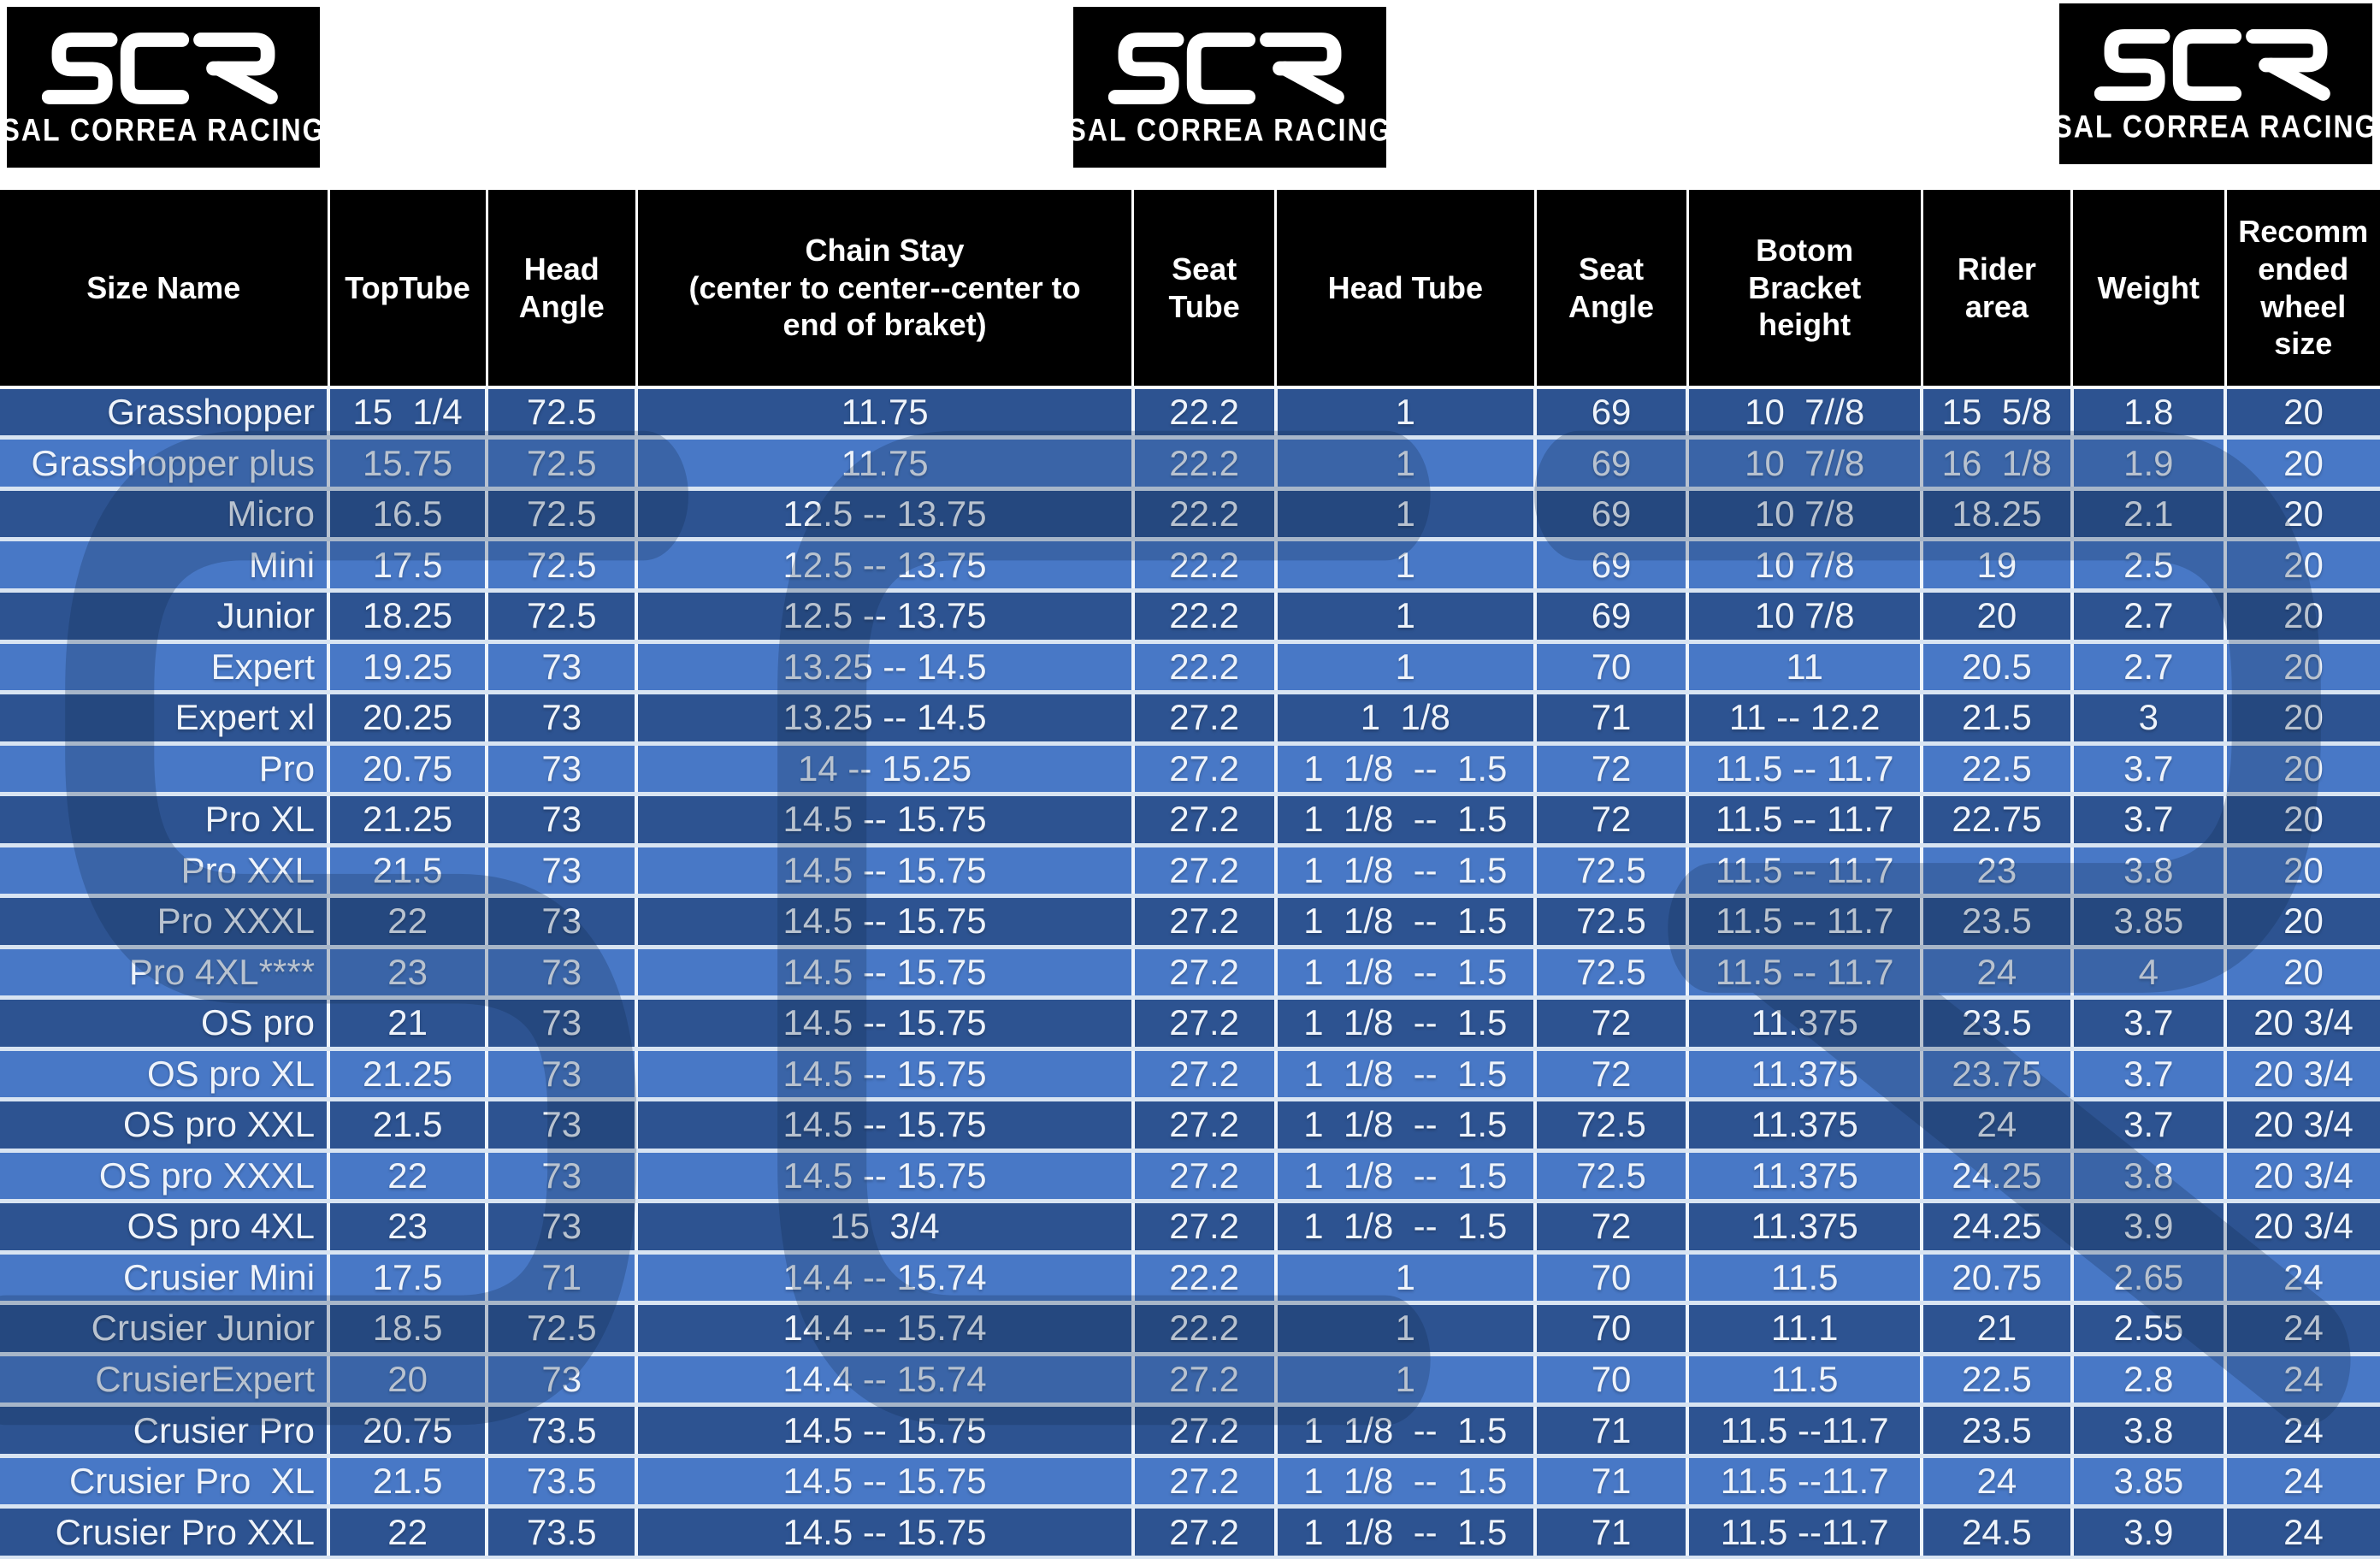 This screenshot has width=2380, height=1559. Describe the element at coordinates (1406, 717) in the screenshot. I see `table-cell: 1 1/8` at that location.